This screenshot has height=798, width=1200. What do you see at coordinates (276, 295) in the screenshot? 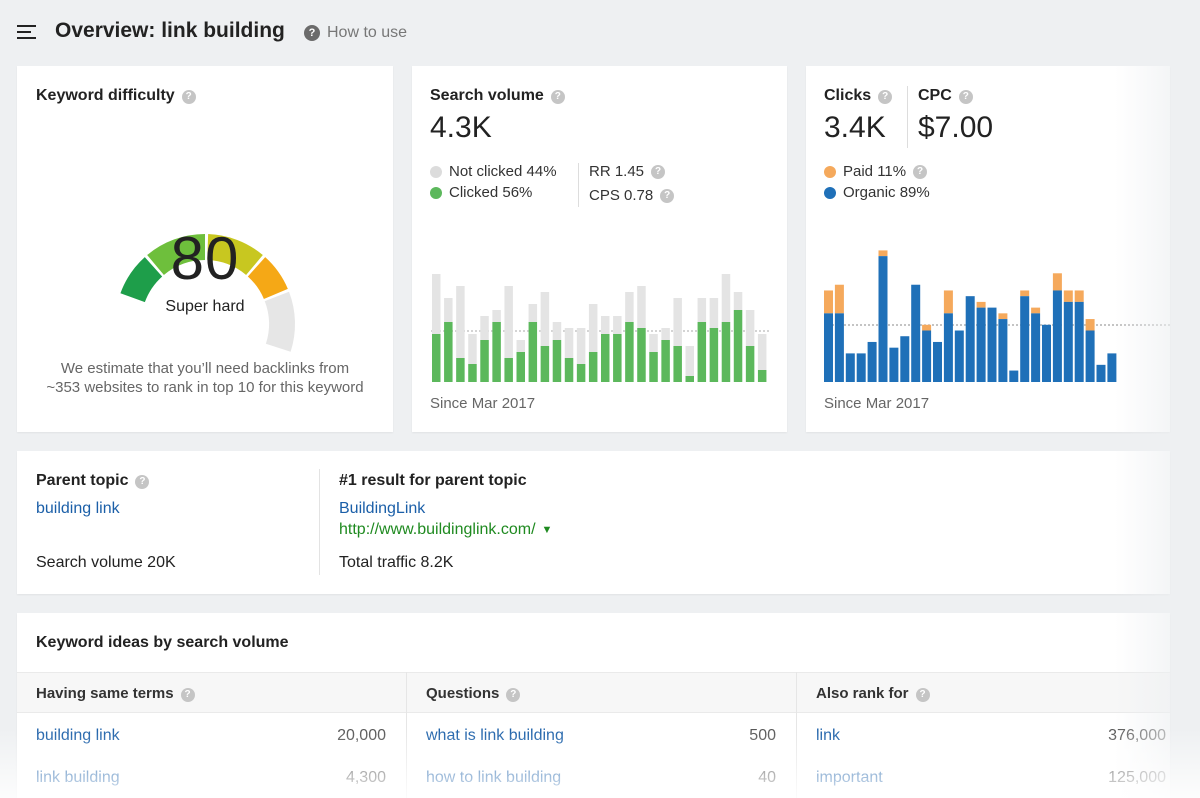
I see `gauge-separator` at bounding box center [276, 295].